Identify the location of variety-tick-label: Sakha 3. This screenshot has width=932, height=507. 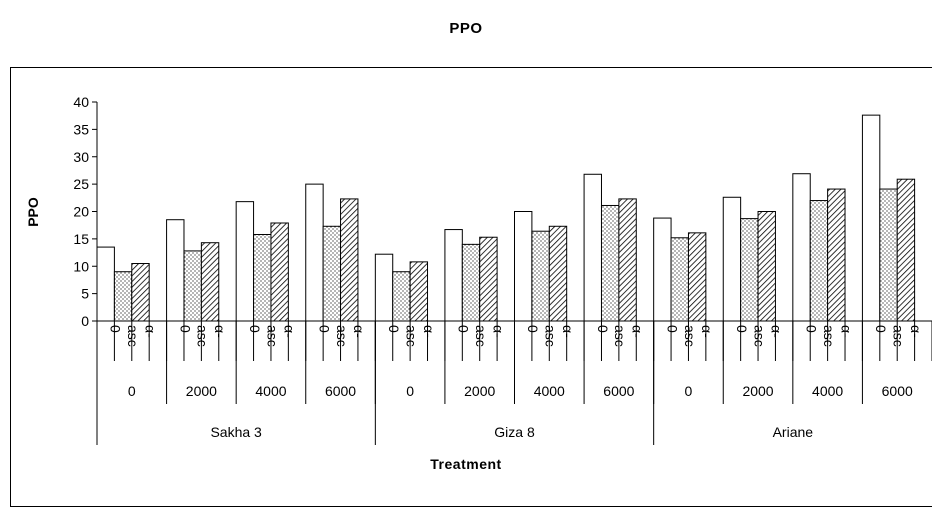
(236, 432).